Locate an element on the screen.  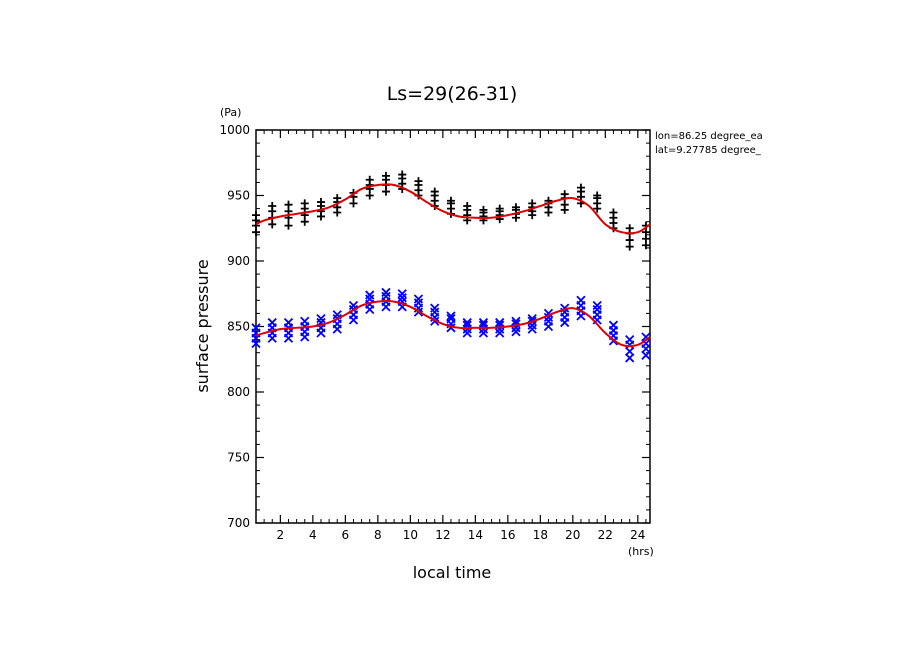
y-tick-label: 900 is located at coordinates (238, 261).